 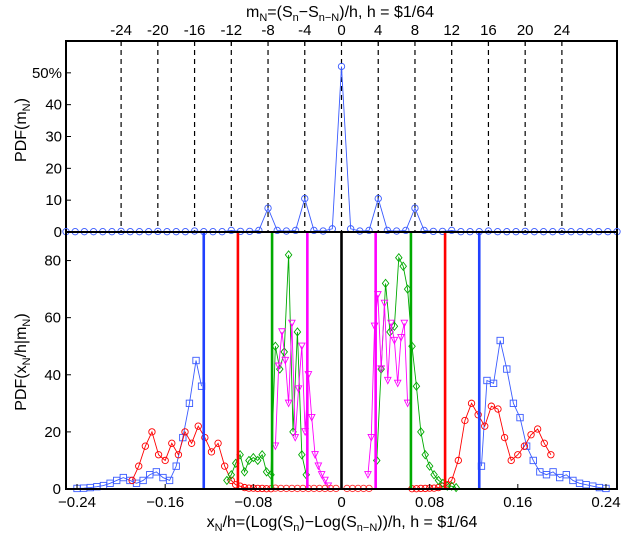 I want to click on bottom-y-tick-label: 80, so click(x=52, y=261).